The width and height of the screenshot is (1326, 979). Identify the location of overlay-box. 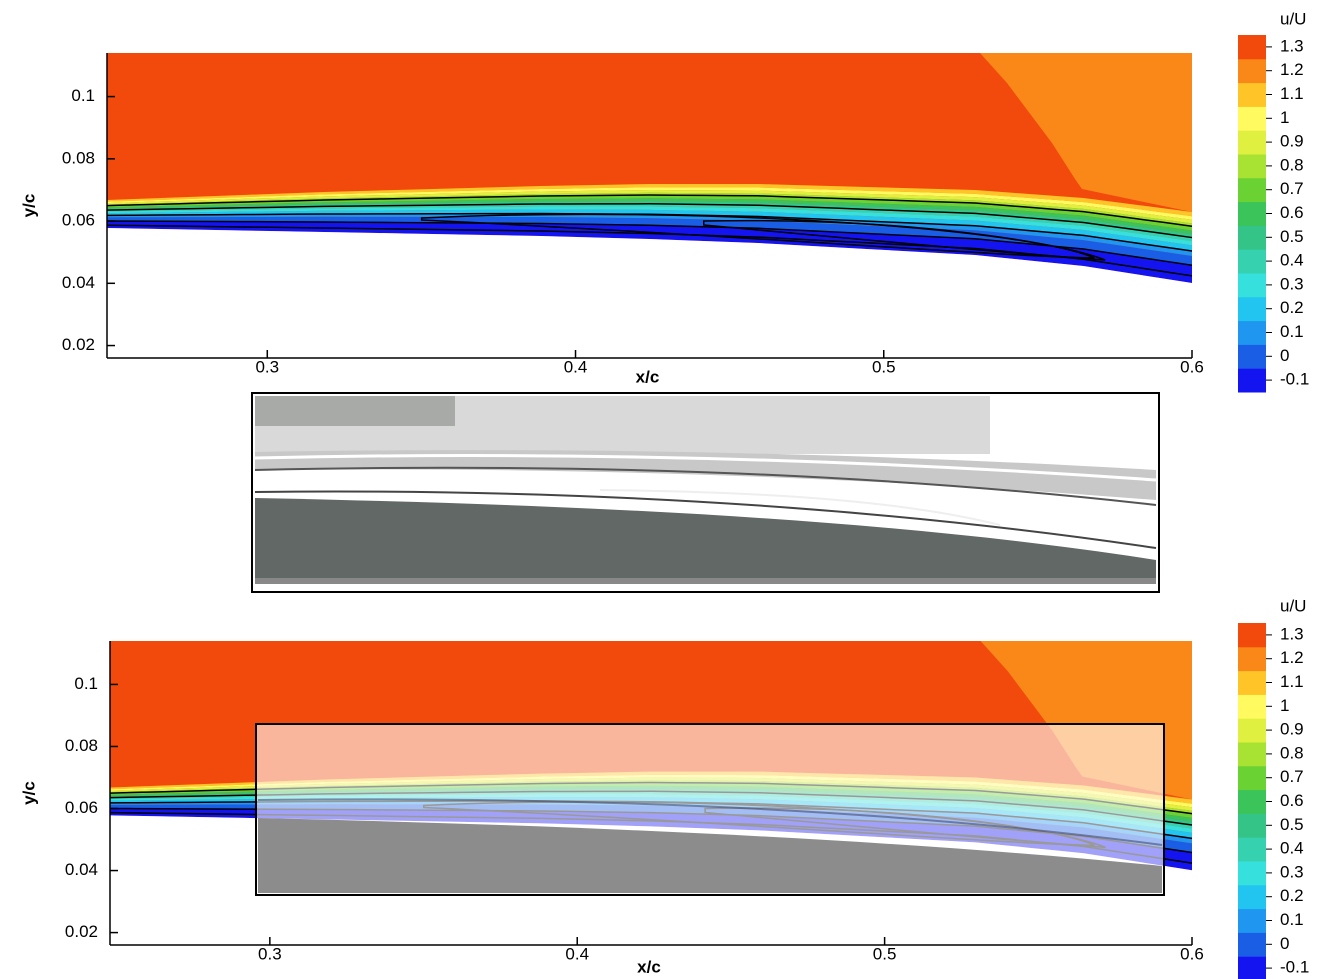
(710, 809).